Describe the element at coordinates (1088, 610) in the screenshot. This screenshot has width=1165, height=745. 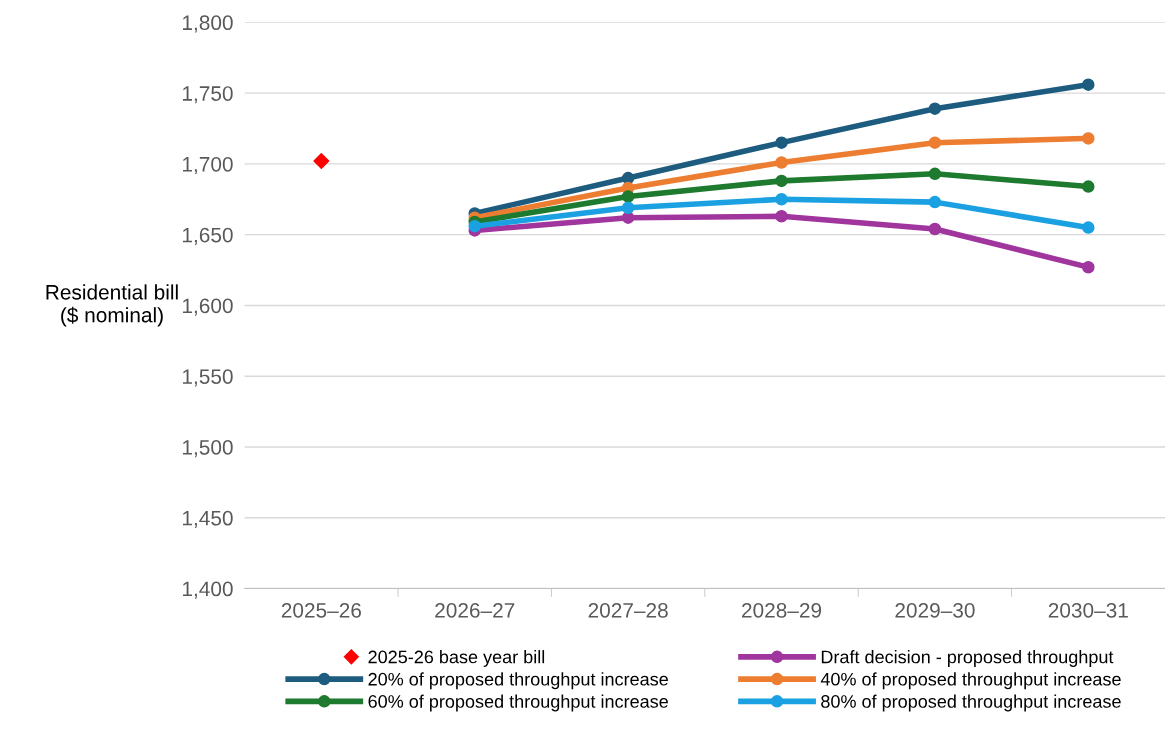
I see `x-tick-label: 2030–31` at that location.